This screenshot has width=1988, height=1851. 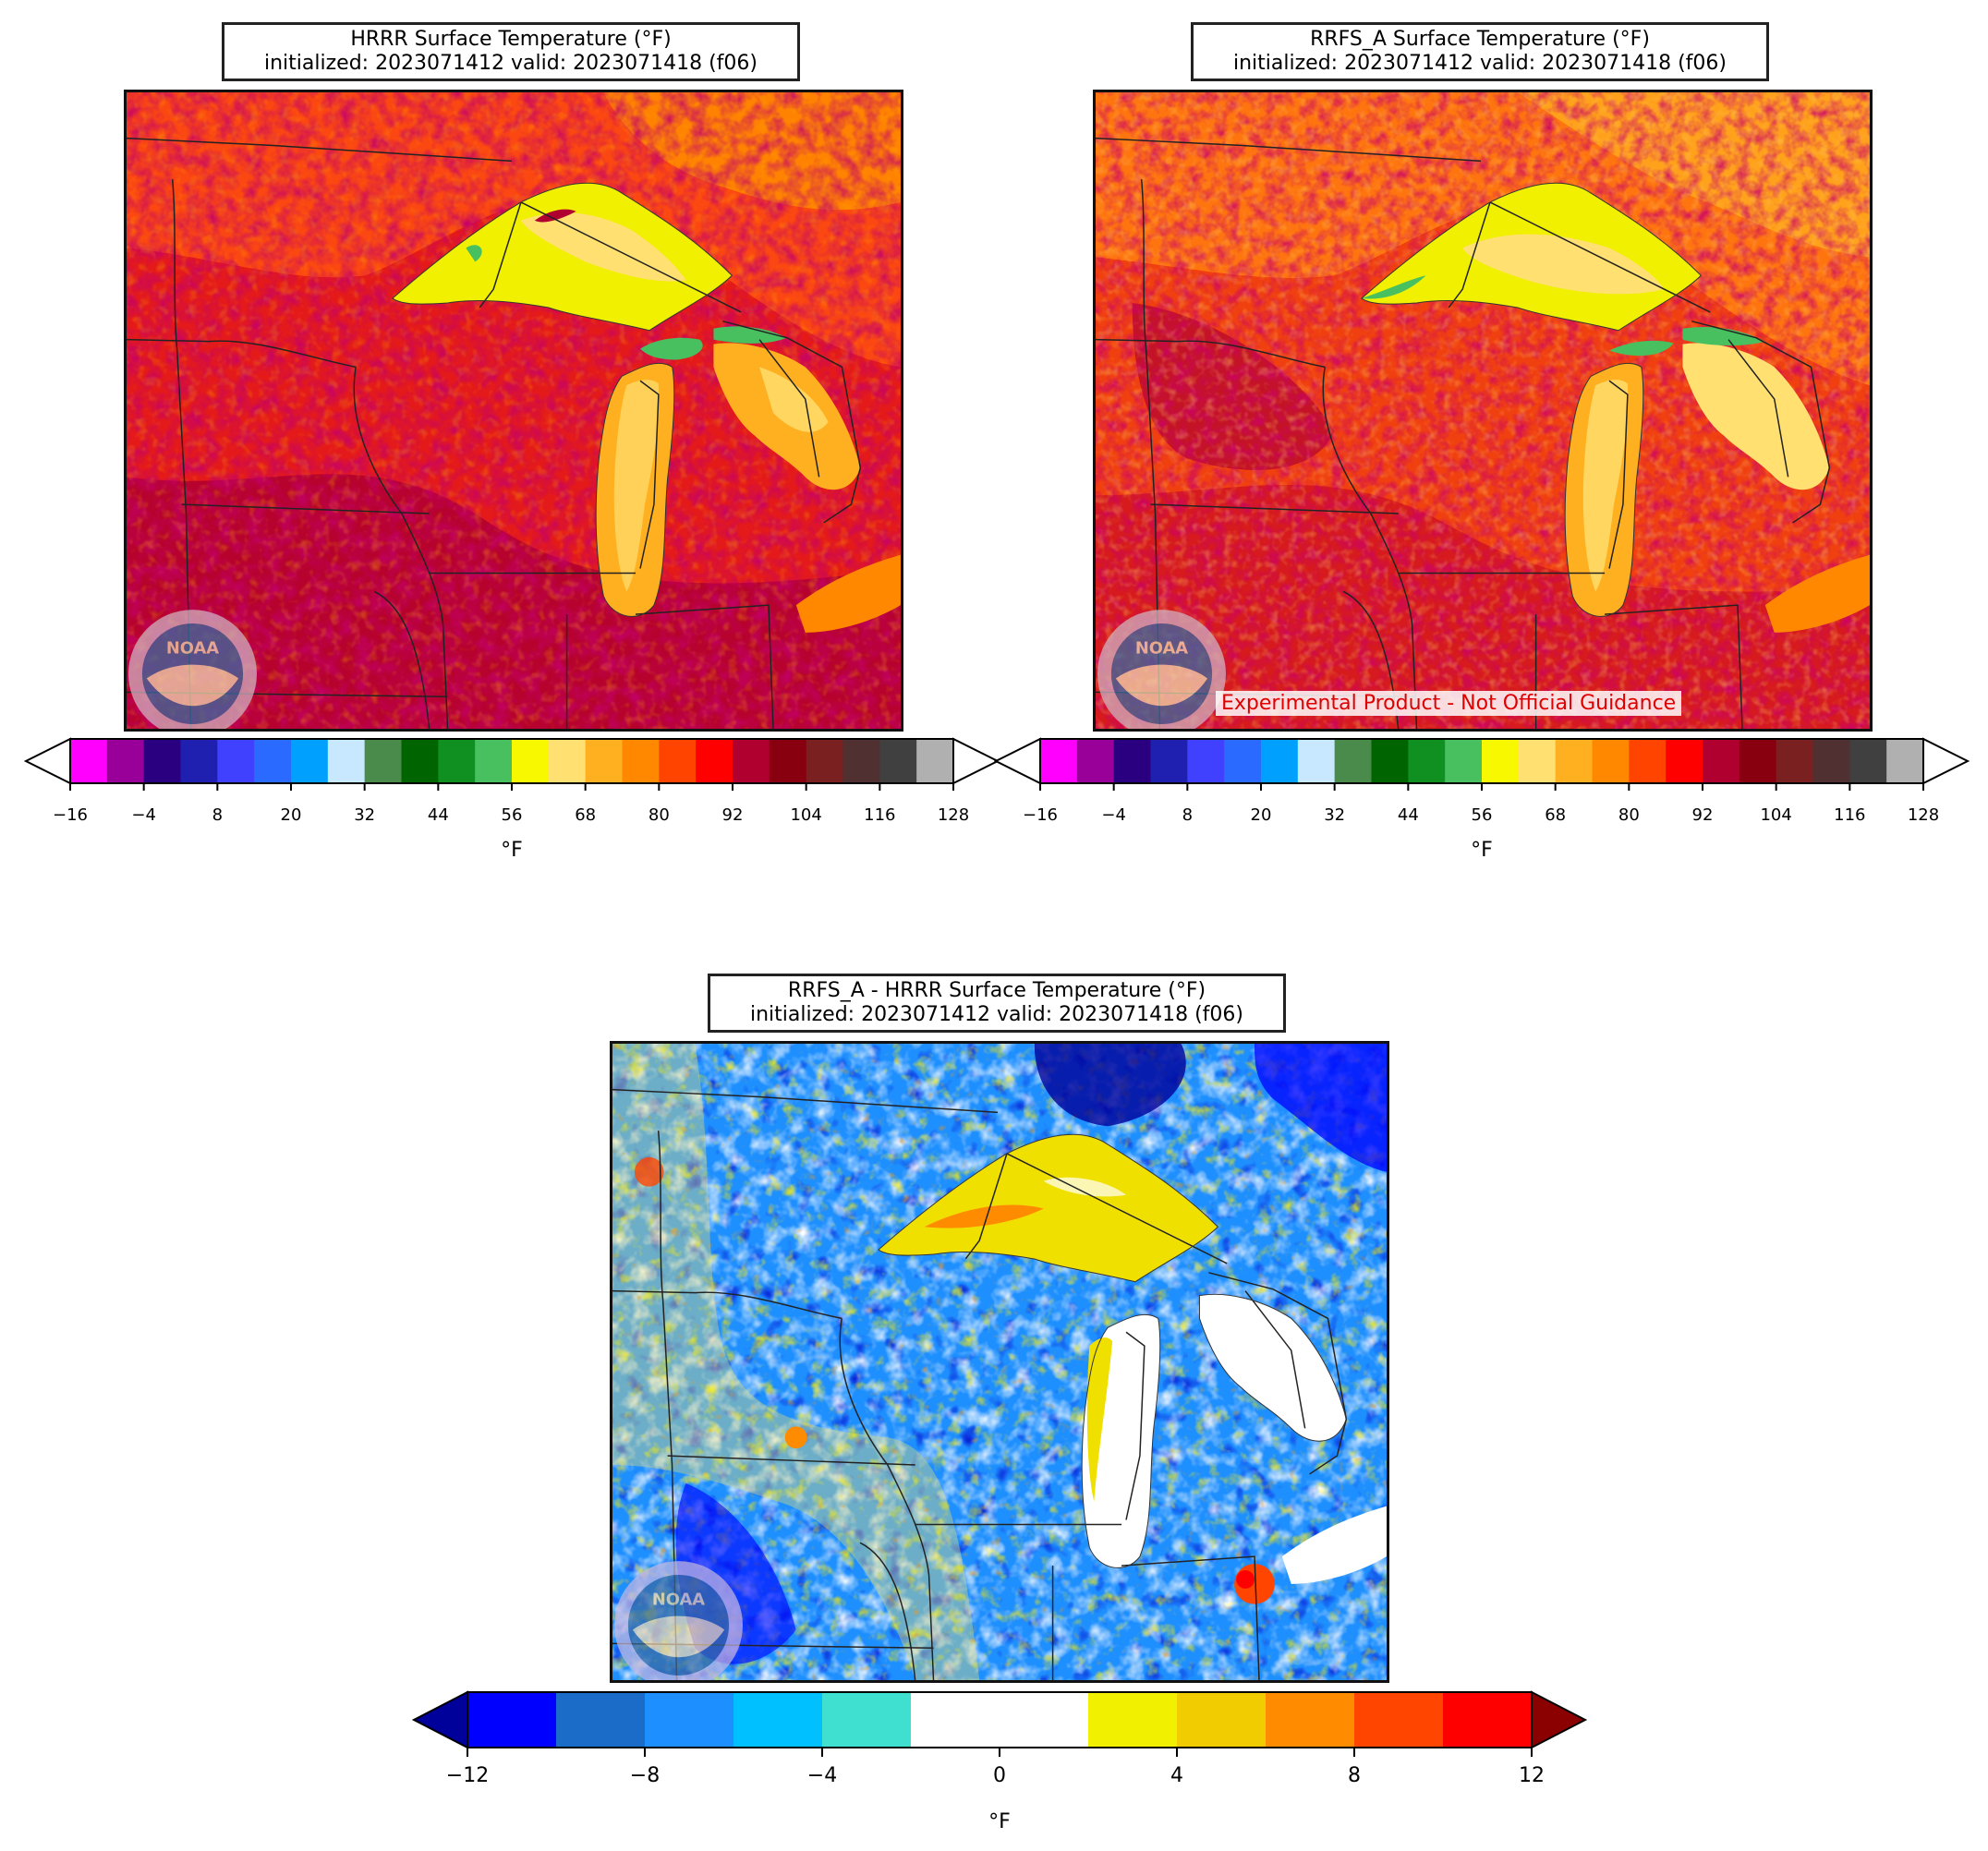 I want to click on noaa-logo-text: NOAA, so click(x=192, y=649).